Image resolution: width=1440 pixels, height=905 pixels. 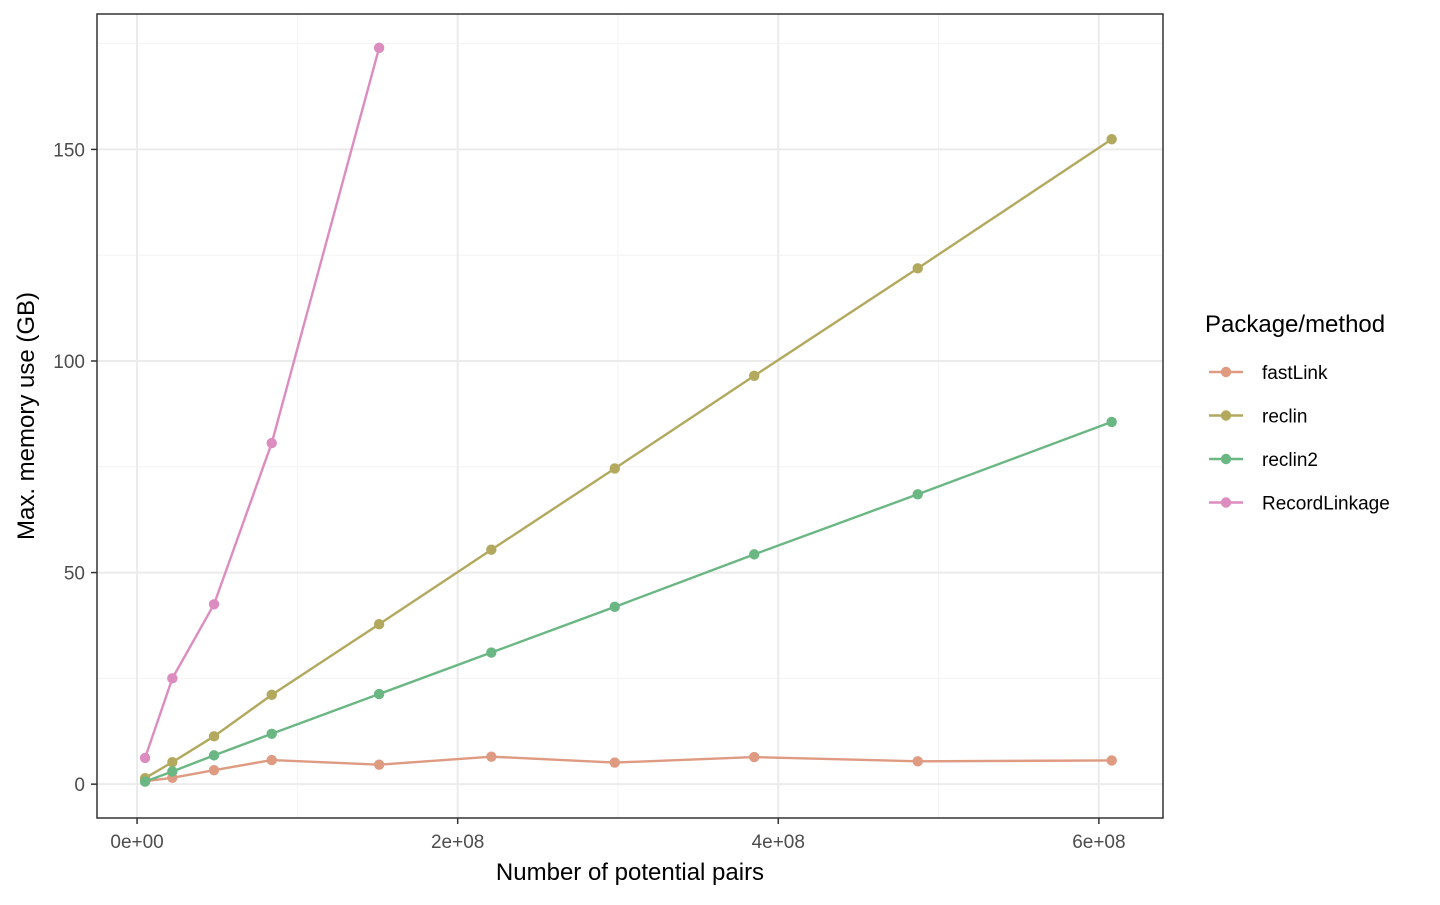 What do you see at coordinates (1284, 417) in the screenshot?
I see `legend-label: reclin` at bounding box center [1284, 417].